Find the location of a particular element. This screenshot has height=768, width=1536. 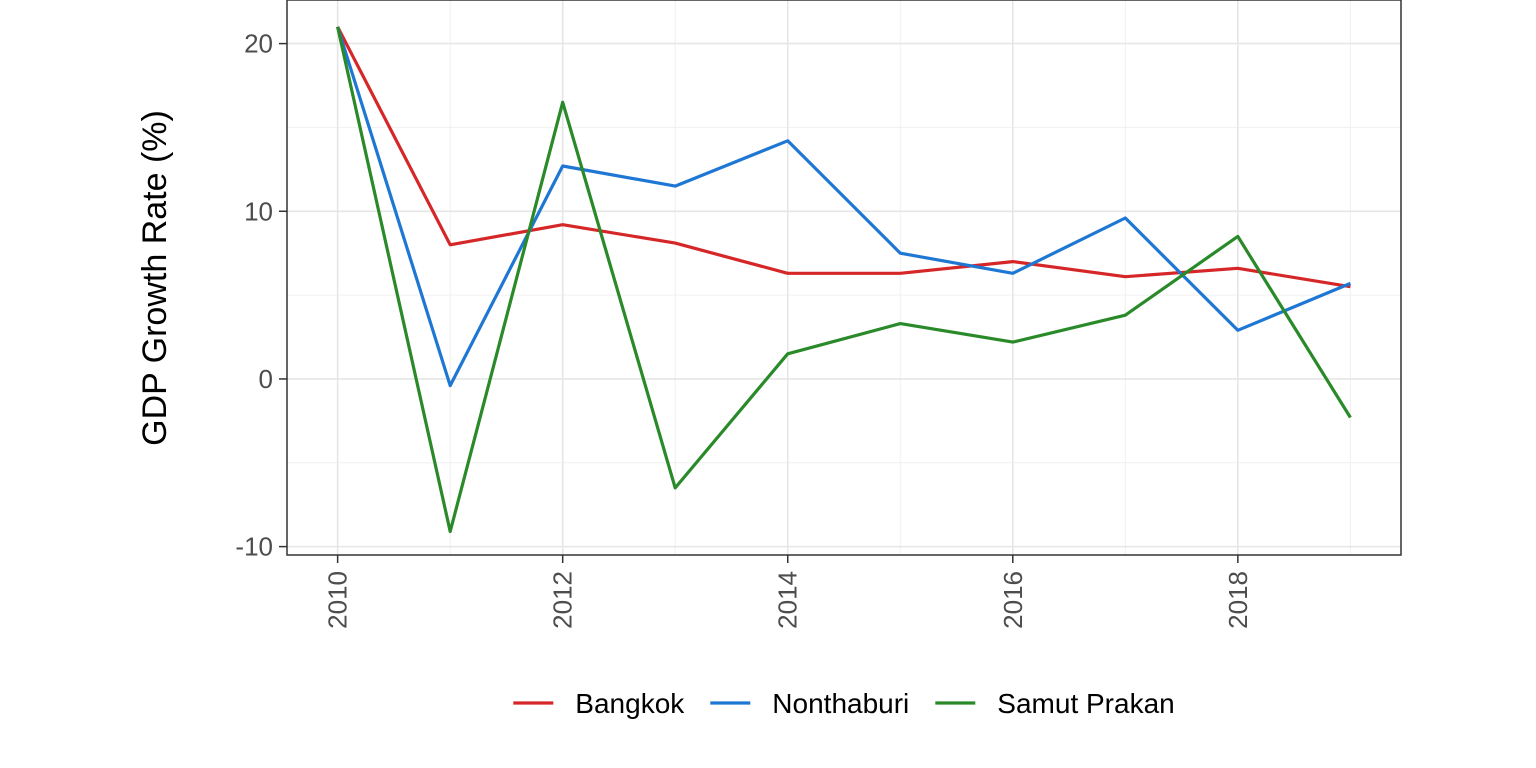

legend-item-samut-prakan: Samut Prakan is located at coordinates (1055, 703).